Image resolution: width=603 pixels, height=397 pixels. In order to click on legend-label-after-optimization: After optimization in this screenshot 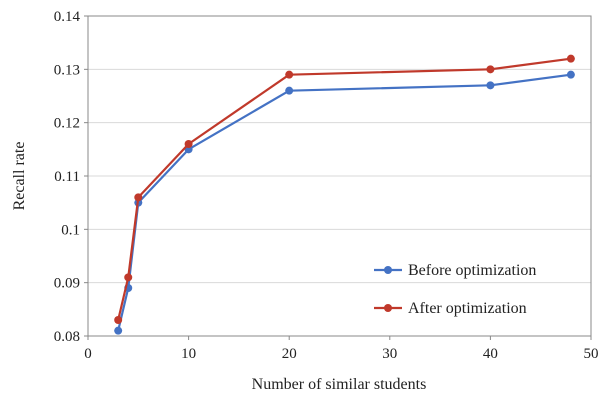, I will do `click(467, 308)`.